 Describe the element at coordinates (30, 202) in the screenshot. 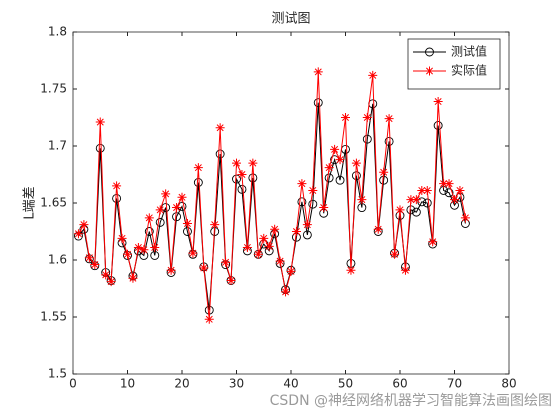

I see `y-axis-label: L端差` at that location.